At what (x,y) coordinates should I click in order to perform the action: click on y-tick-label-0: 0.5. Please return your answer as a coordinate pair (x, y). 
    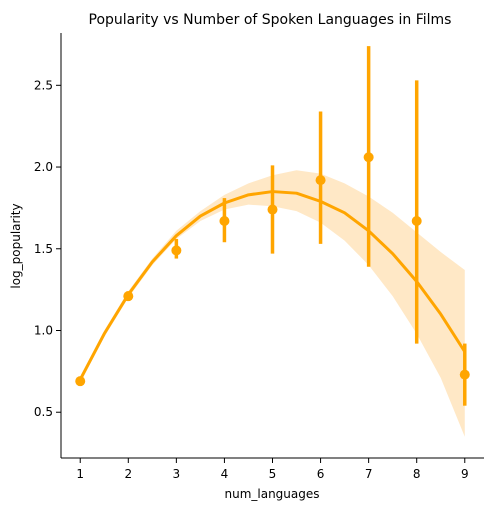
    Looking at the image, I should click on (43, 412).